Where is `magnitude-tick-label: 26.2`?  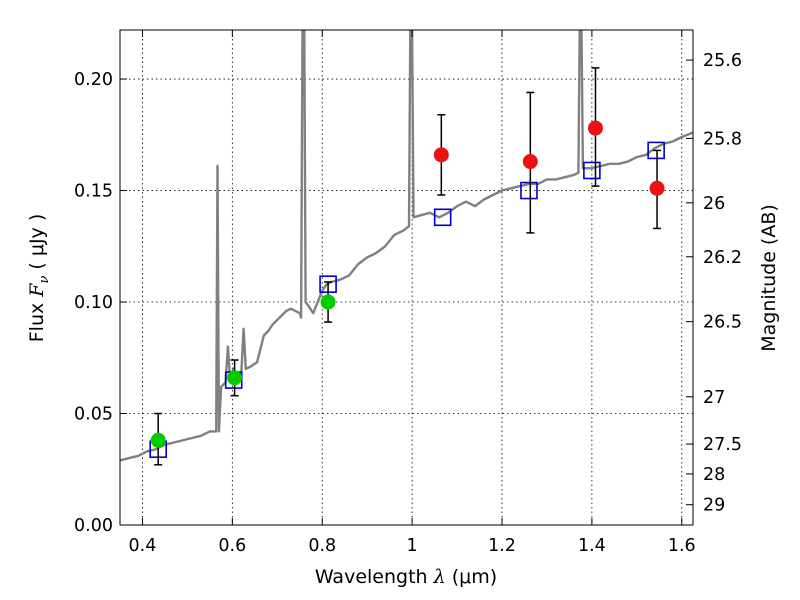
magnitude-tick-label: 26.2 is located at coordinates (722, 258).